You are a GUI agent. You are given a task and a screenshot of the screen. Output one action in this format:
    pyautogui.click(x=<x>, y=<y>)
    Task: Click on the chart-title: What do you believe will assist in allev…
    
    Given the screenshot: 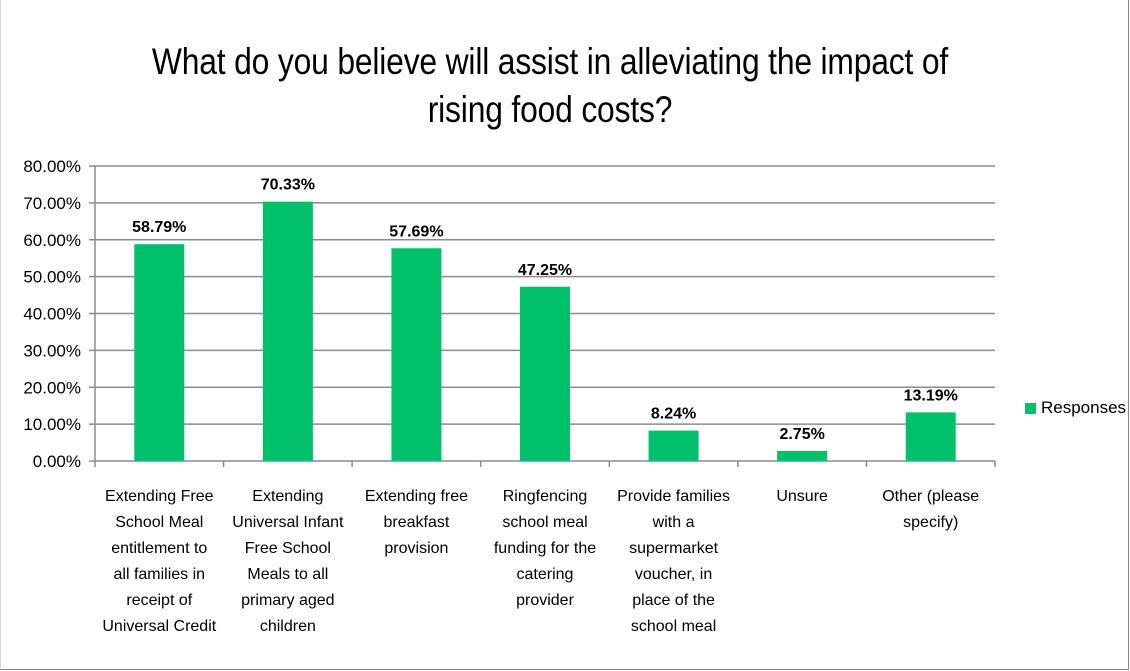 What is the action you would take?
    pyautogui.click(x=550, y=85)
    